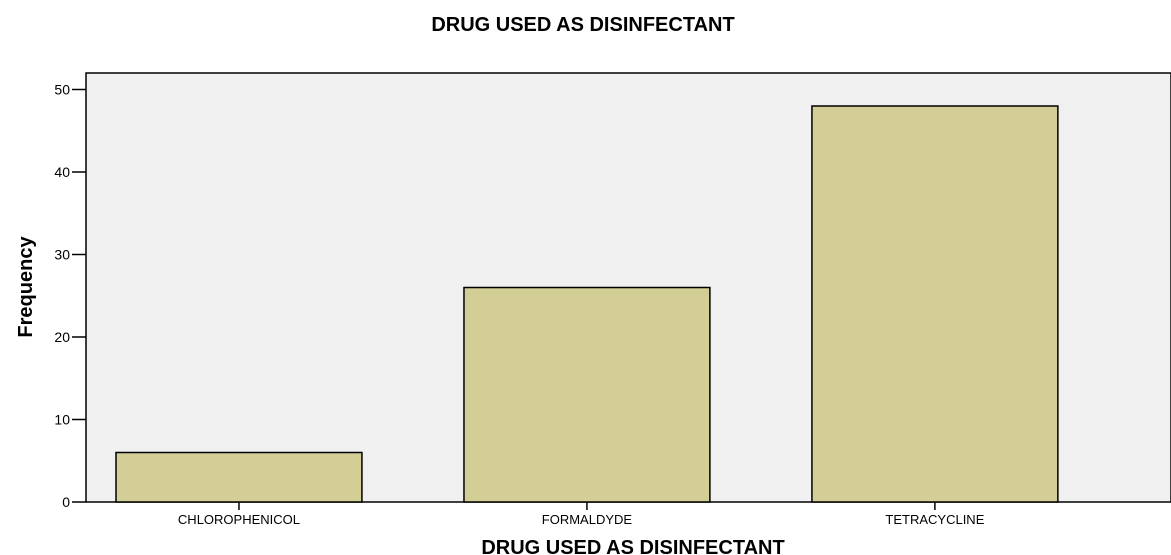 The height and width of the screenshot is (555, 1171). What do you see at coordinates (934, 519) in the screenshot?
I see `x-tick-label: TETRACYCLINE` at bounding box center [934, 519].